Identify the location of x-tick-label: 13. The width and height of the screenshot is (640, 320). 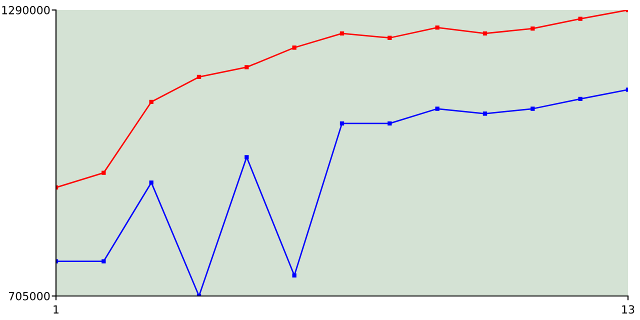
(628, 309).